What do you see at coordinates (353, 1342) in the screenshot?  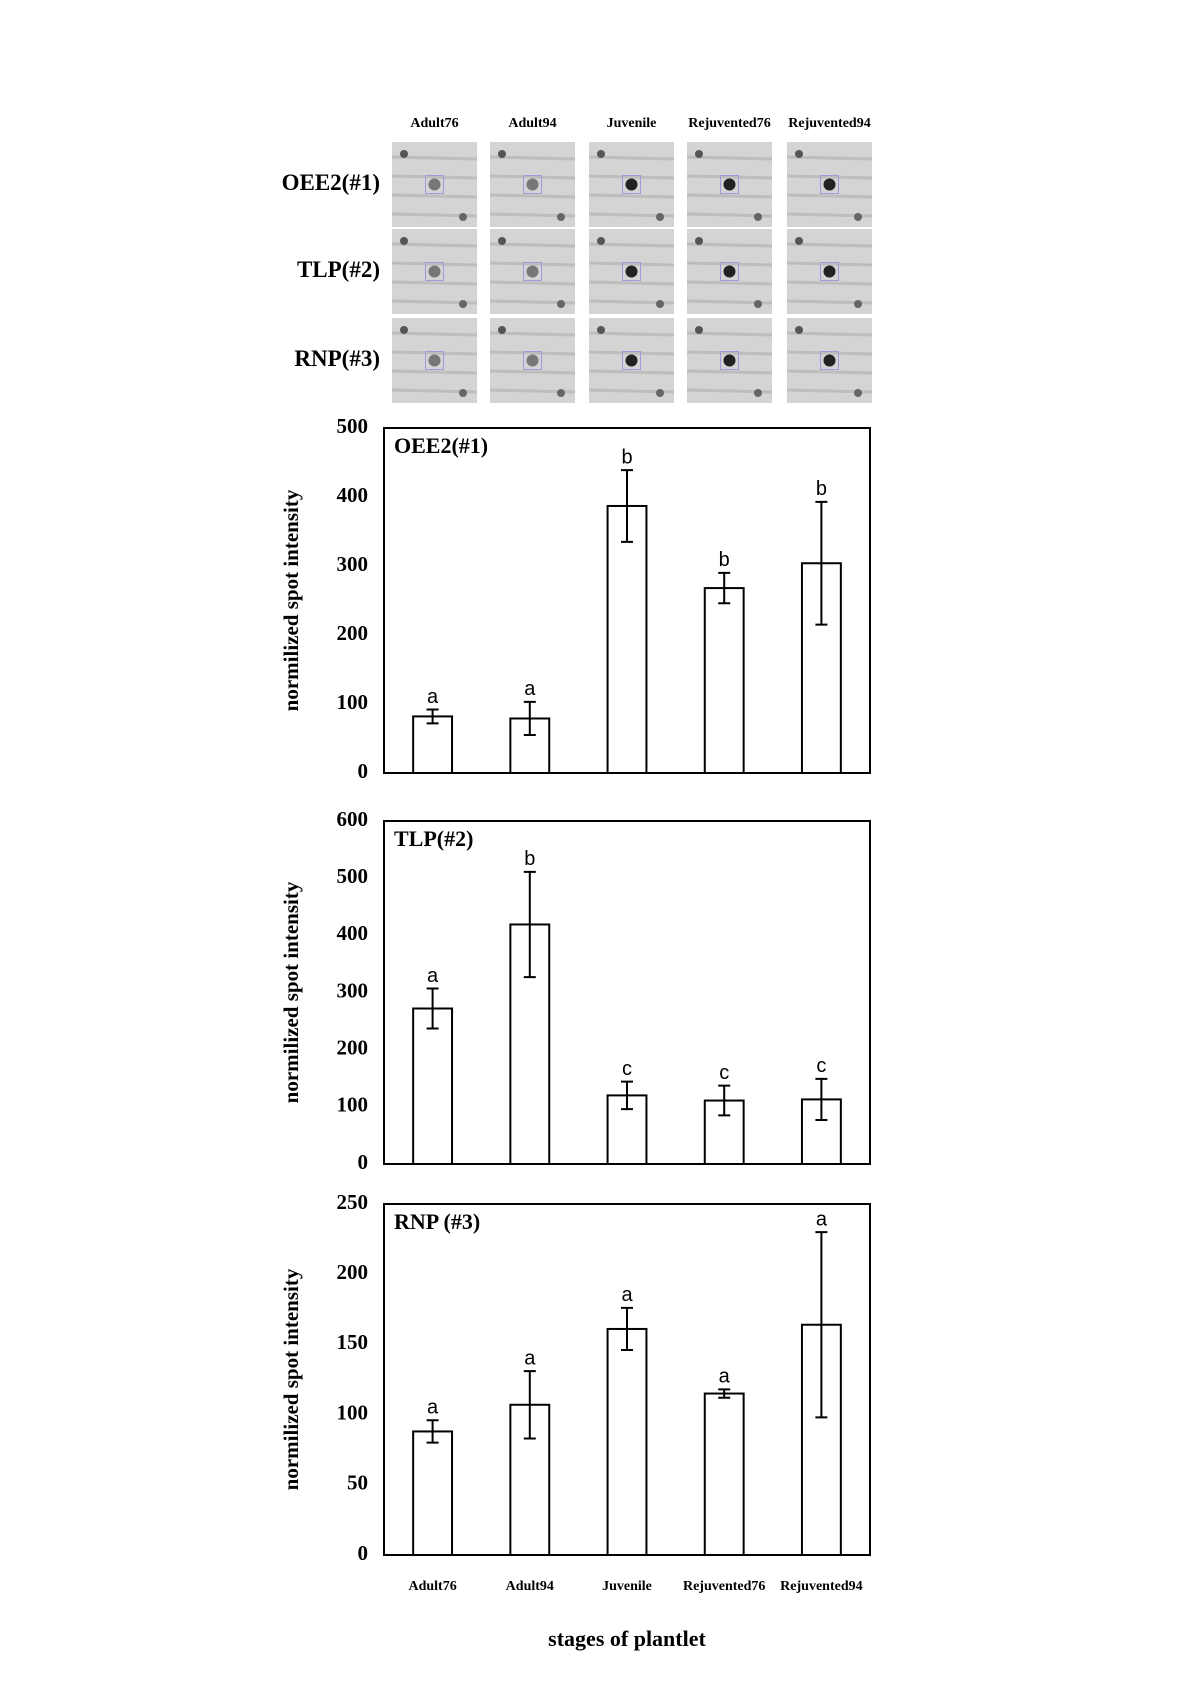 I see `y-tick-label: 150` at bounding box center [353, 1342].